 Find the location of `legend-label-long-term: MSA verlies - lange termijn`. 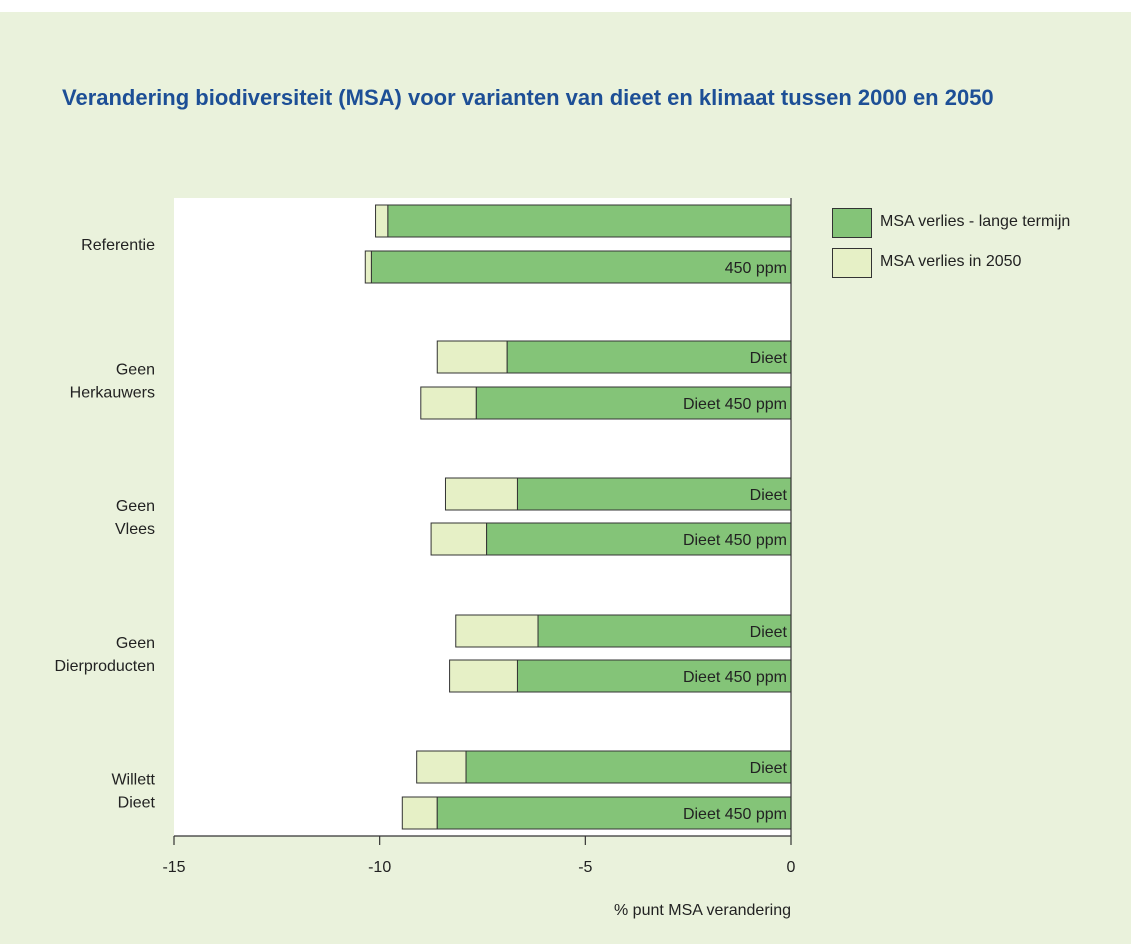

legend-label-long-term: MSA verlies - lange termijn is located at coordinates (975, 221).